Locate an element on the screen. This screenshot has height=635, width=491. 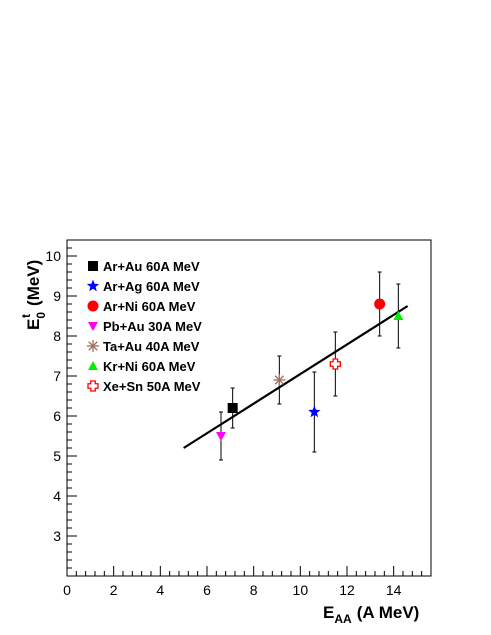
y-tick-label: 4 is located at coordinates (57, 496).